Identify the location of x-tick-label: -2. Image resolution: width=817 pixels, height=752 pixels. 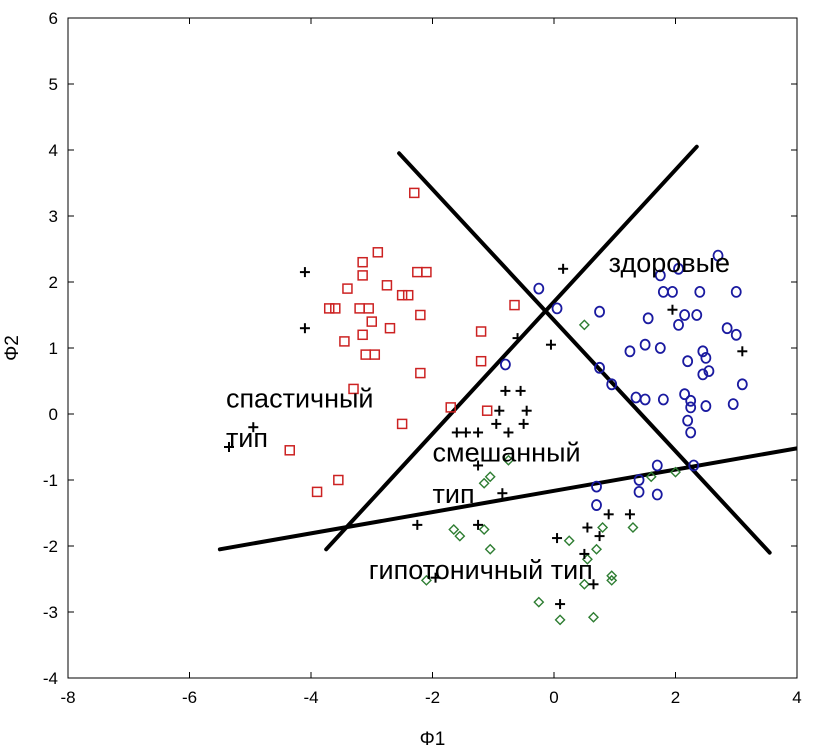
(432, 697).